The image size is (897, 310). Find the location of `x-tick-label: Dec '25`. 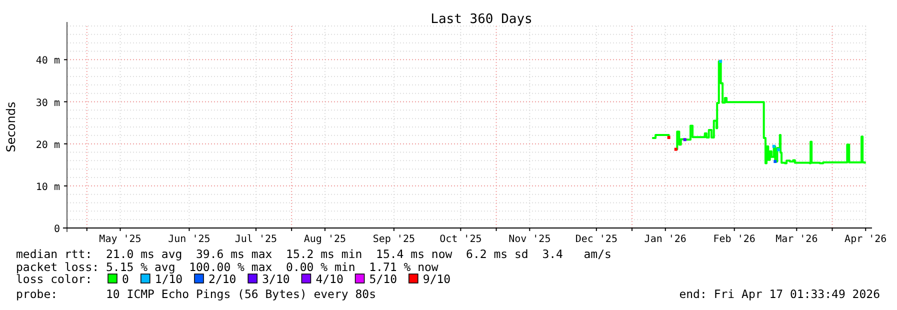

x-tick-label: Dec '25 is located at coordinates (596, 239).